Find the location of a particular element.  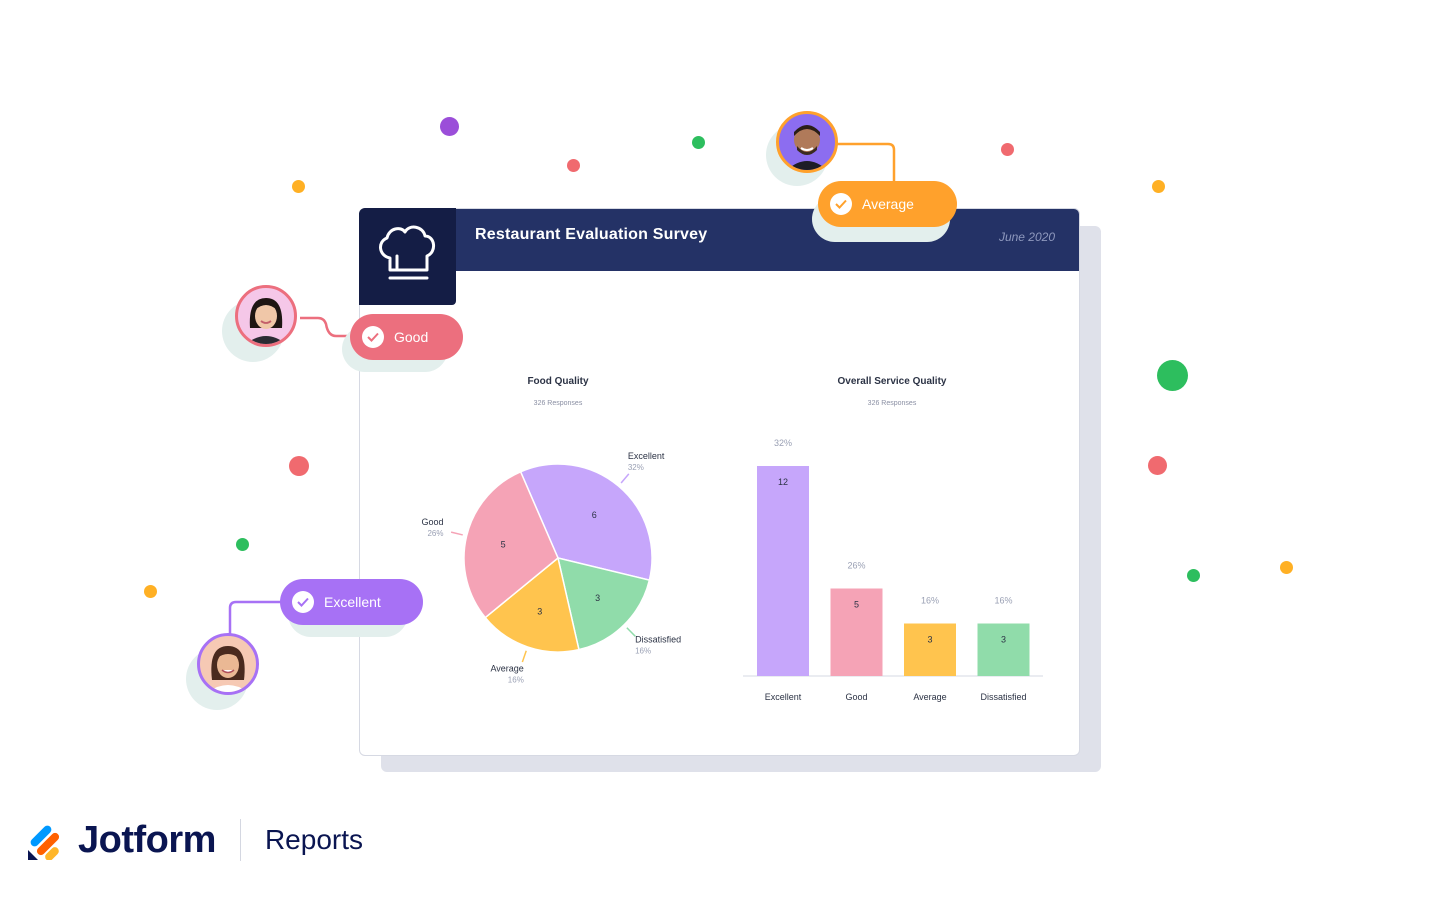

pie-percent-label: 26% is located at coordinates (435, 533).